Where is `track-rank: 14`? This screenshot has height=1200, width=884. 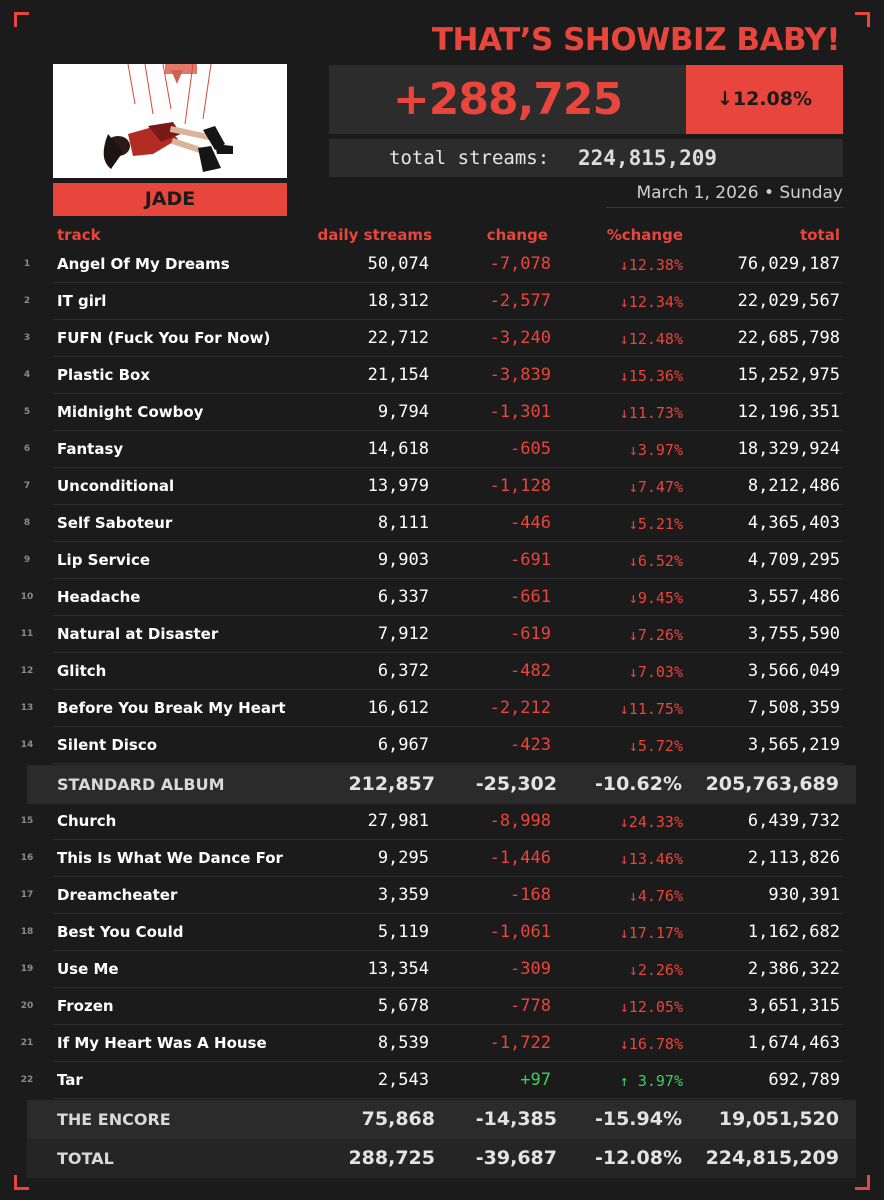
track-rank: 14 is located at coordinates (27, 745).